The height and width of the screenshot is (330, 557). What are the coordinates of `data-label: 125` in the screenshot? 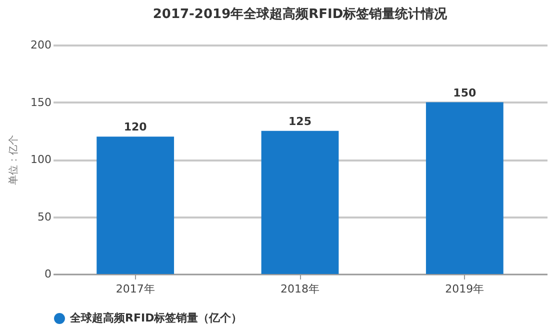 It's located at (300, 121).